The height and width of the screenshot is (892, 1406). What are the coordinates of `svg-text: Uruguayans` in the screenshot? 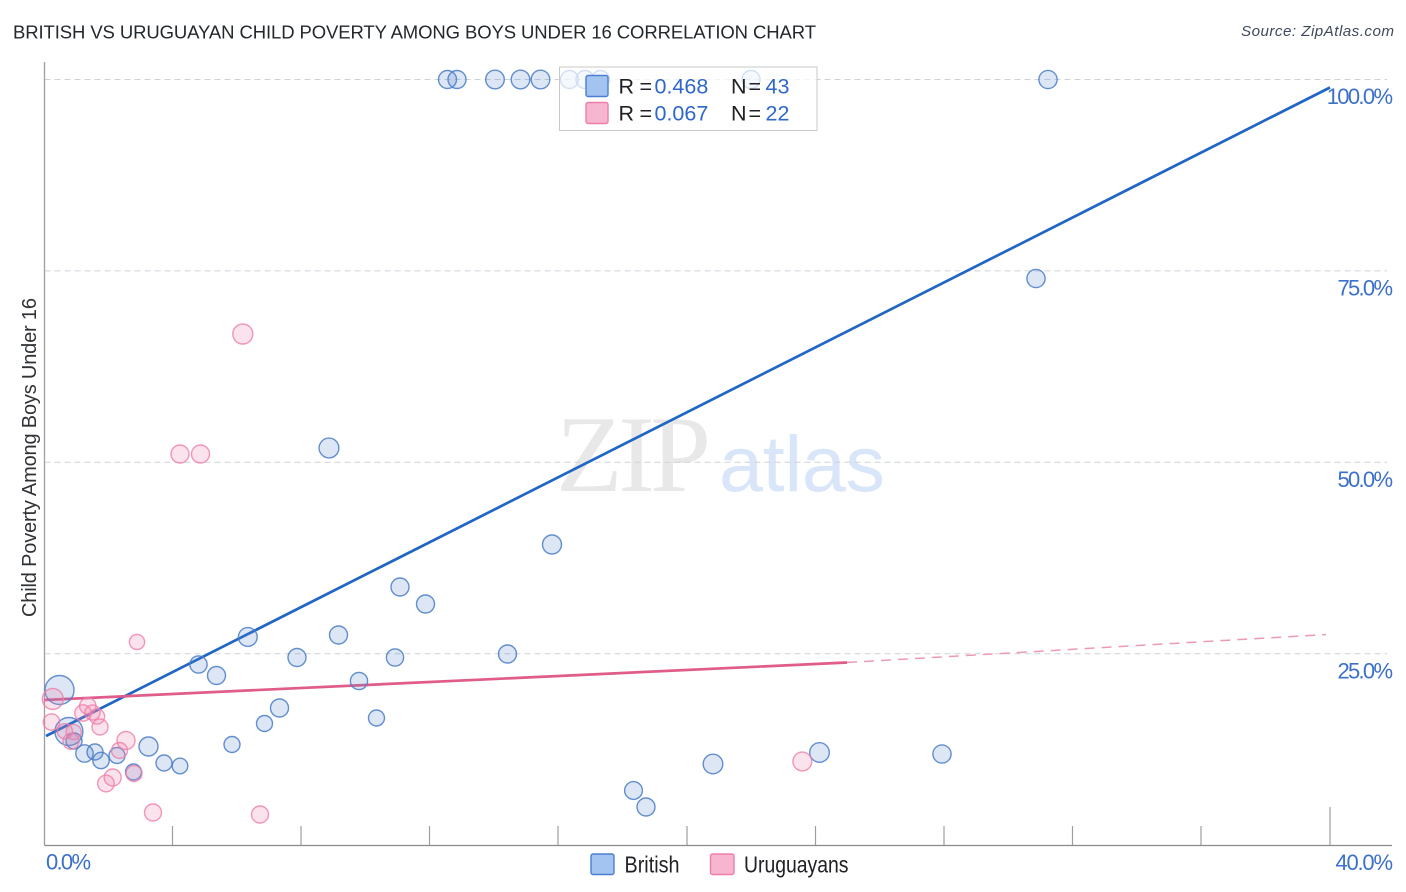 It's located at (796, 865).